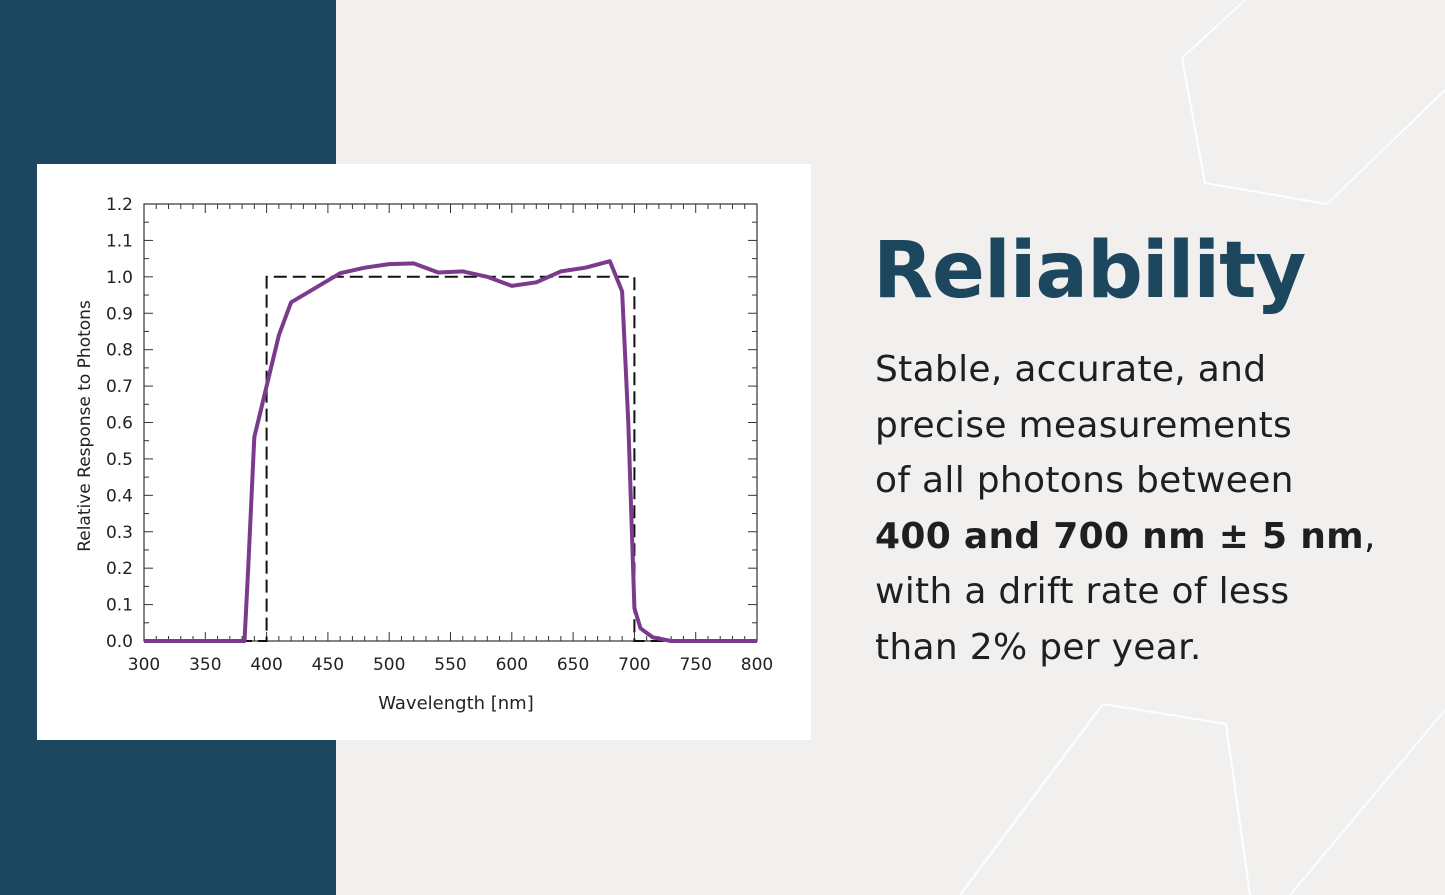 The height and width of the screenshot is (895, 1445). I want to click on description-line-1: Stable, accurate, and, so click(1071, 369).